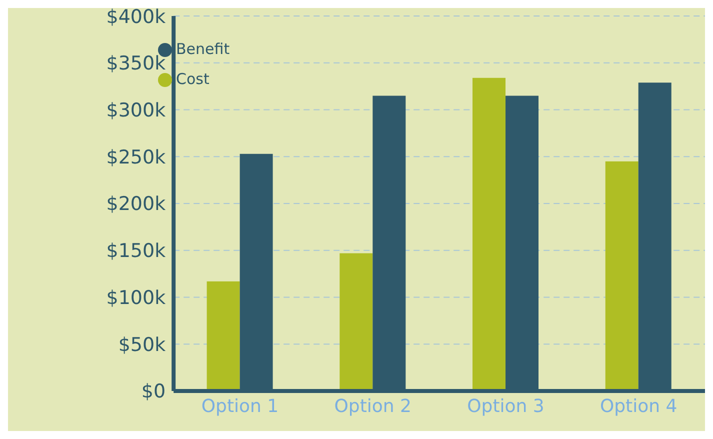  Describe the element at coordinates (193, 79) in the screenshot. I see `legend-label: Cost` at that location.